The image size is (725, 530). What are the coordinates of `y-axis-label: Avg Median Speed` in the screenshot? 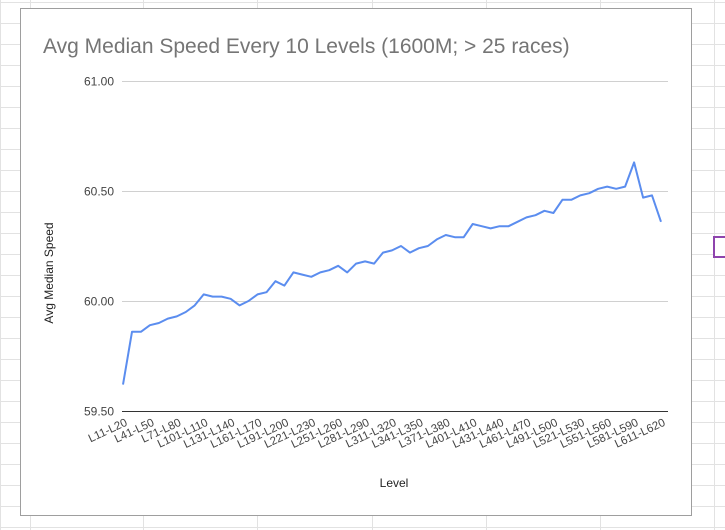 It's located at (49, 272).